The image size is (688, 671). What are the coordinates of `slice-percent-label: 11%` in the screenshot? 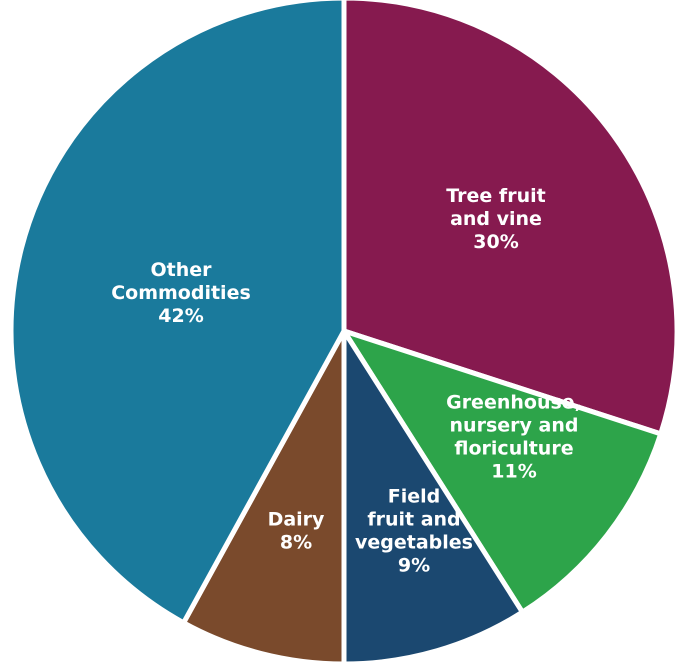 It's located at (513, 472).